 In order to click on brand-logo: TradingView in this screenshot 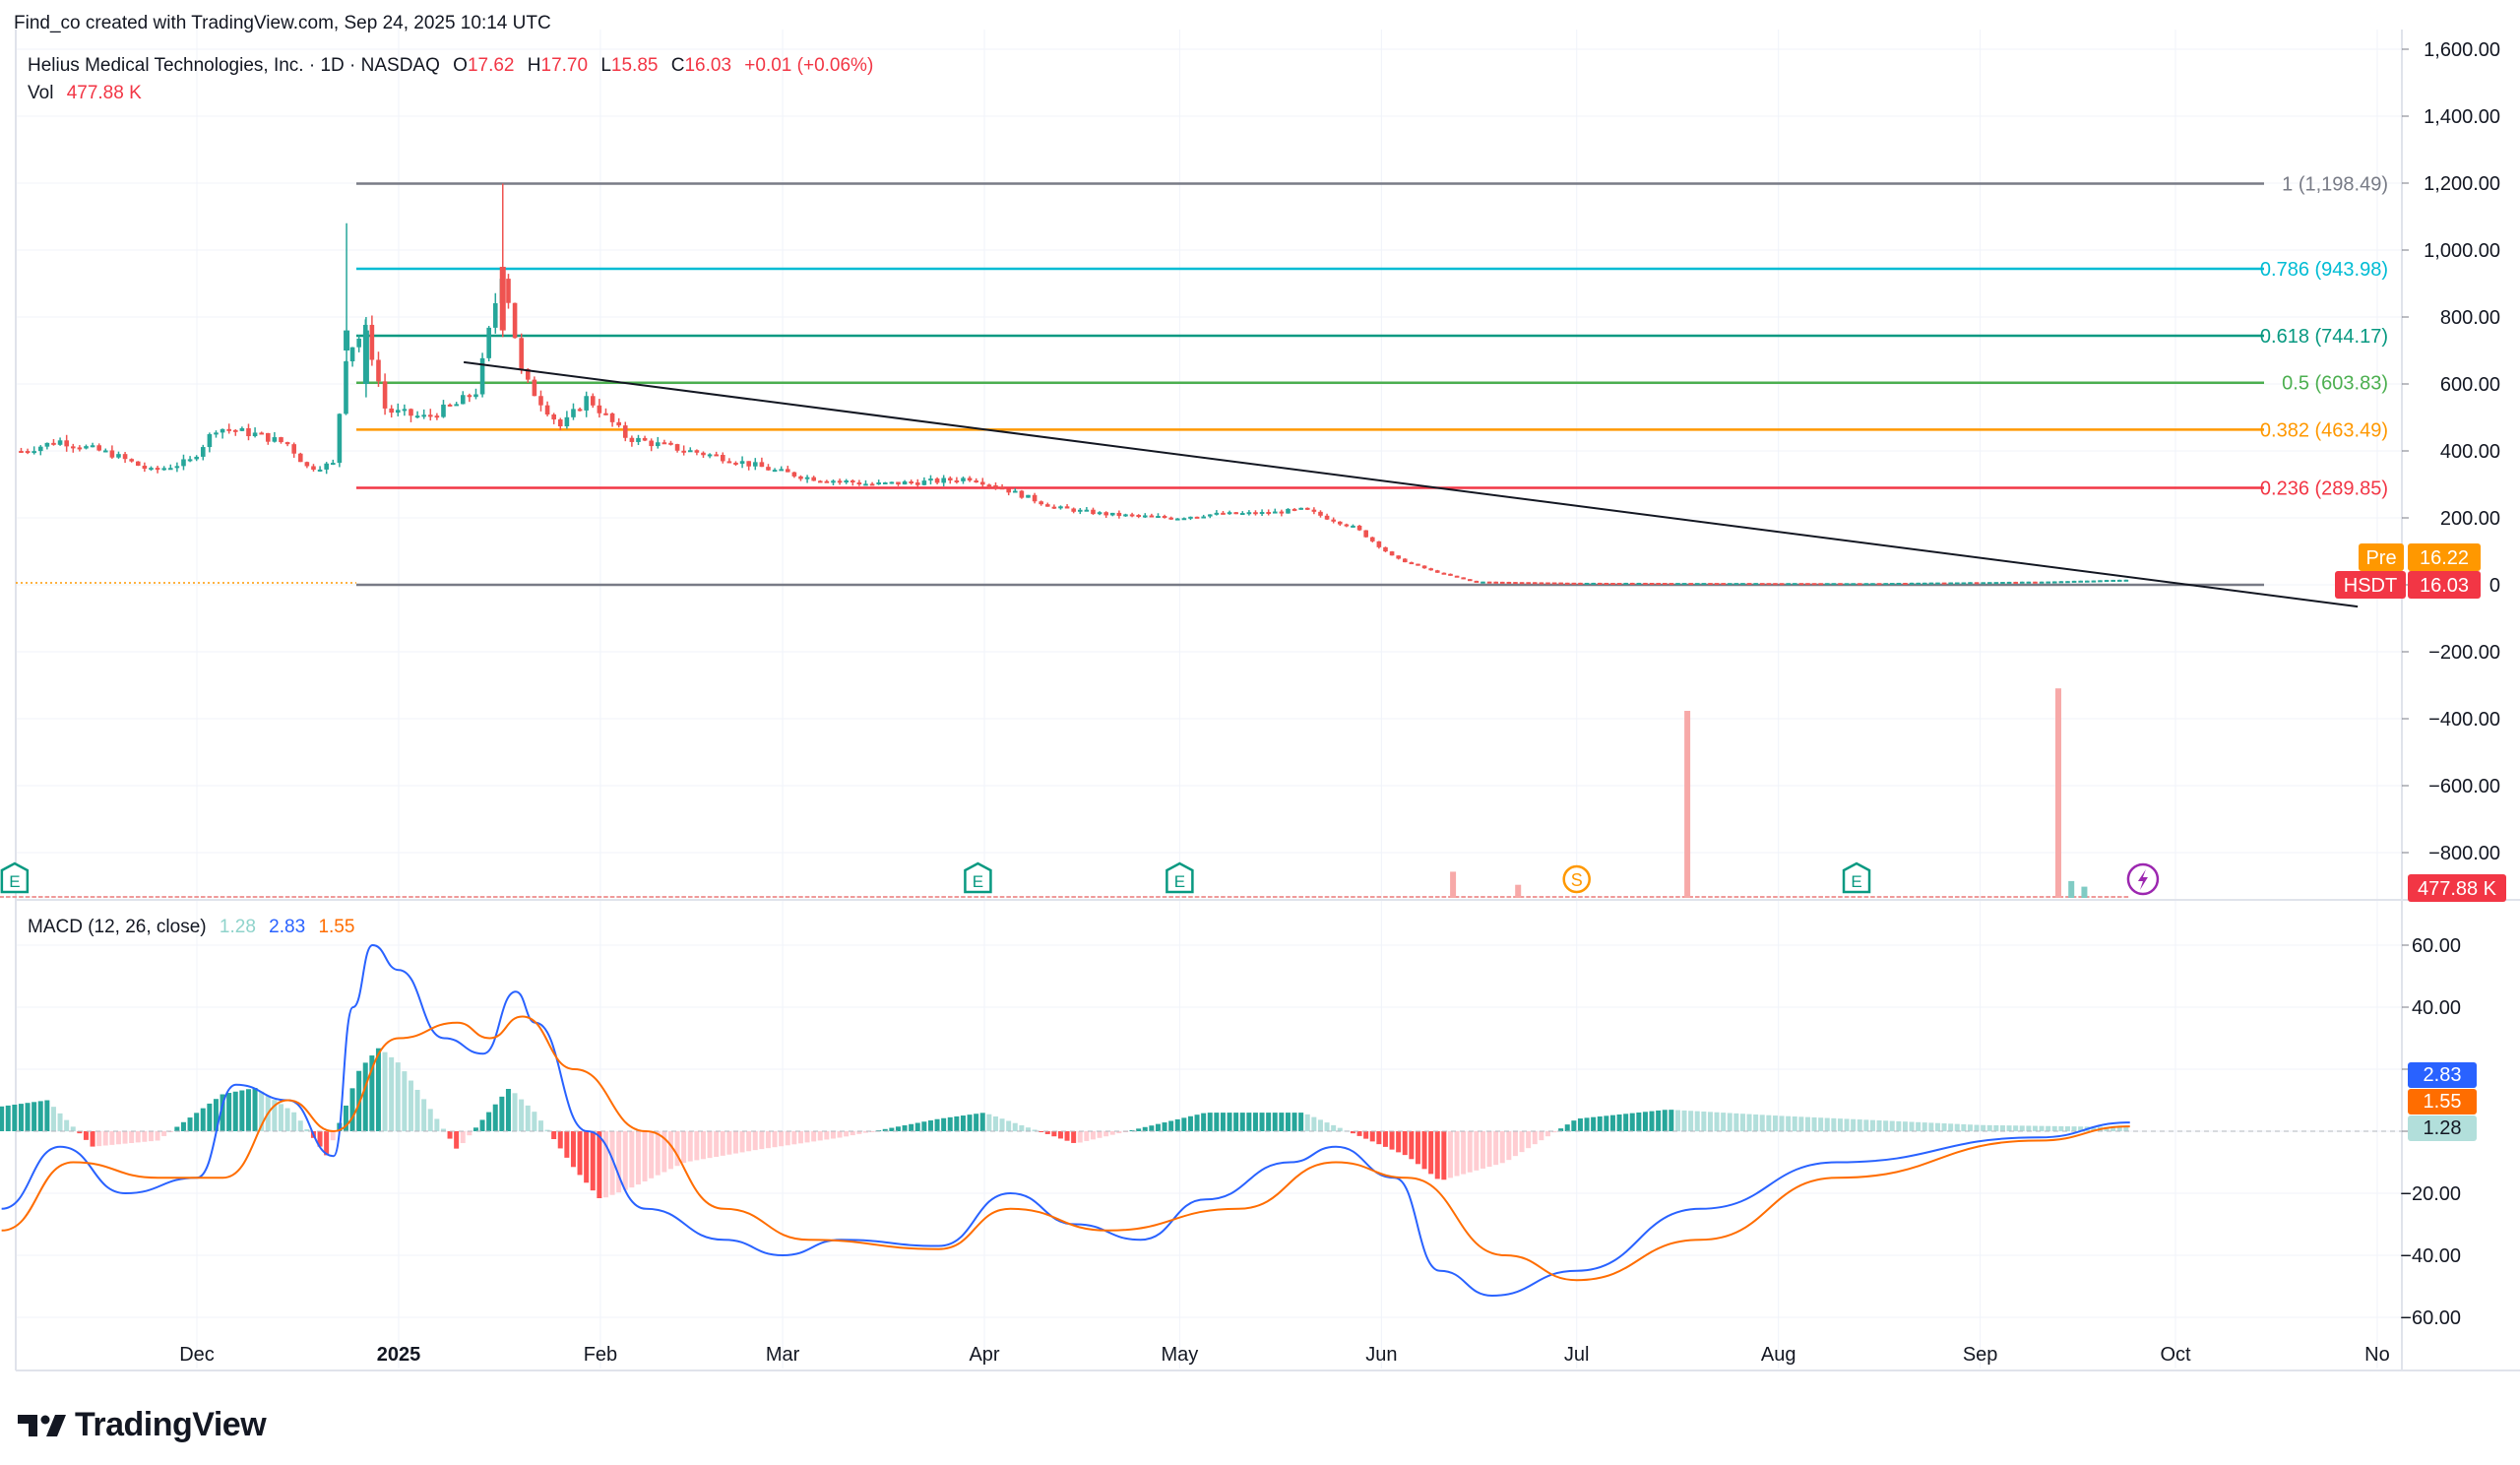, I will do `click(142, 1425)`.